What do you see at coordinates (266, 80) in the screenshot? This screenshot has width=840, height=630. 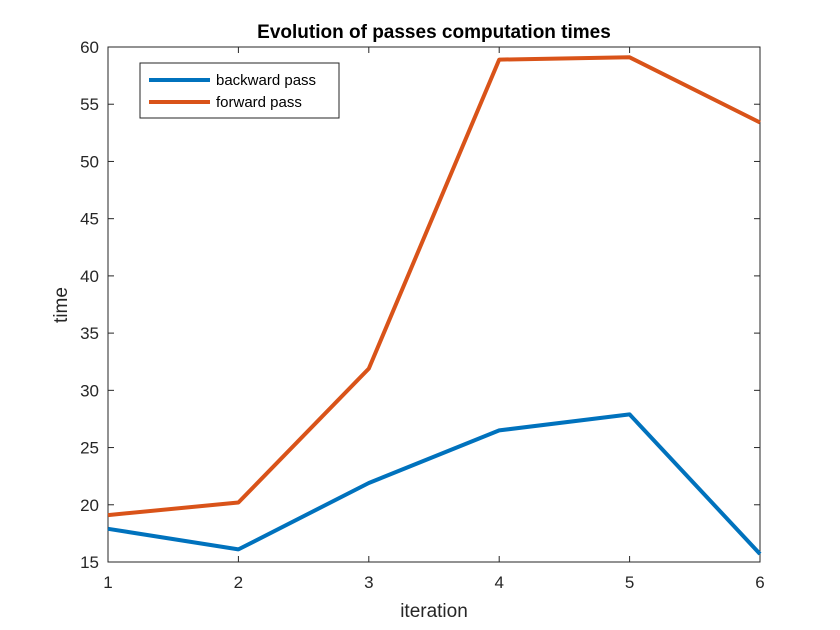 I see `legend-label: backward pass` at bounding box center [266, 80].